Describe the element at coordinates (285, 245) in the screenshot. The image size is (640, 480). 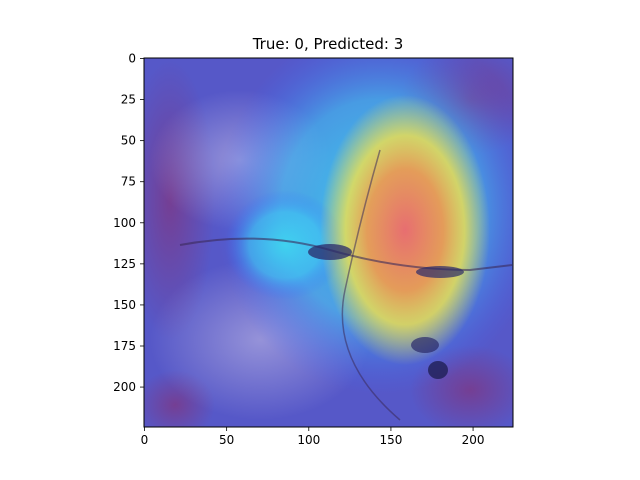
I see `activation-cyan-left` at that location.